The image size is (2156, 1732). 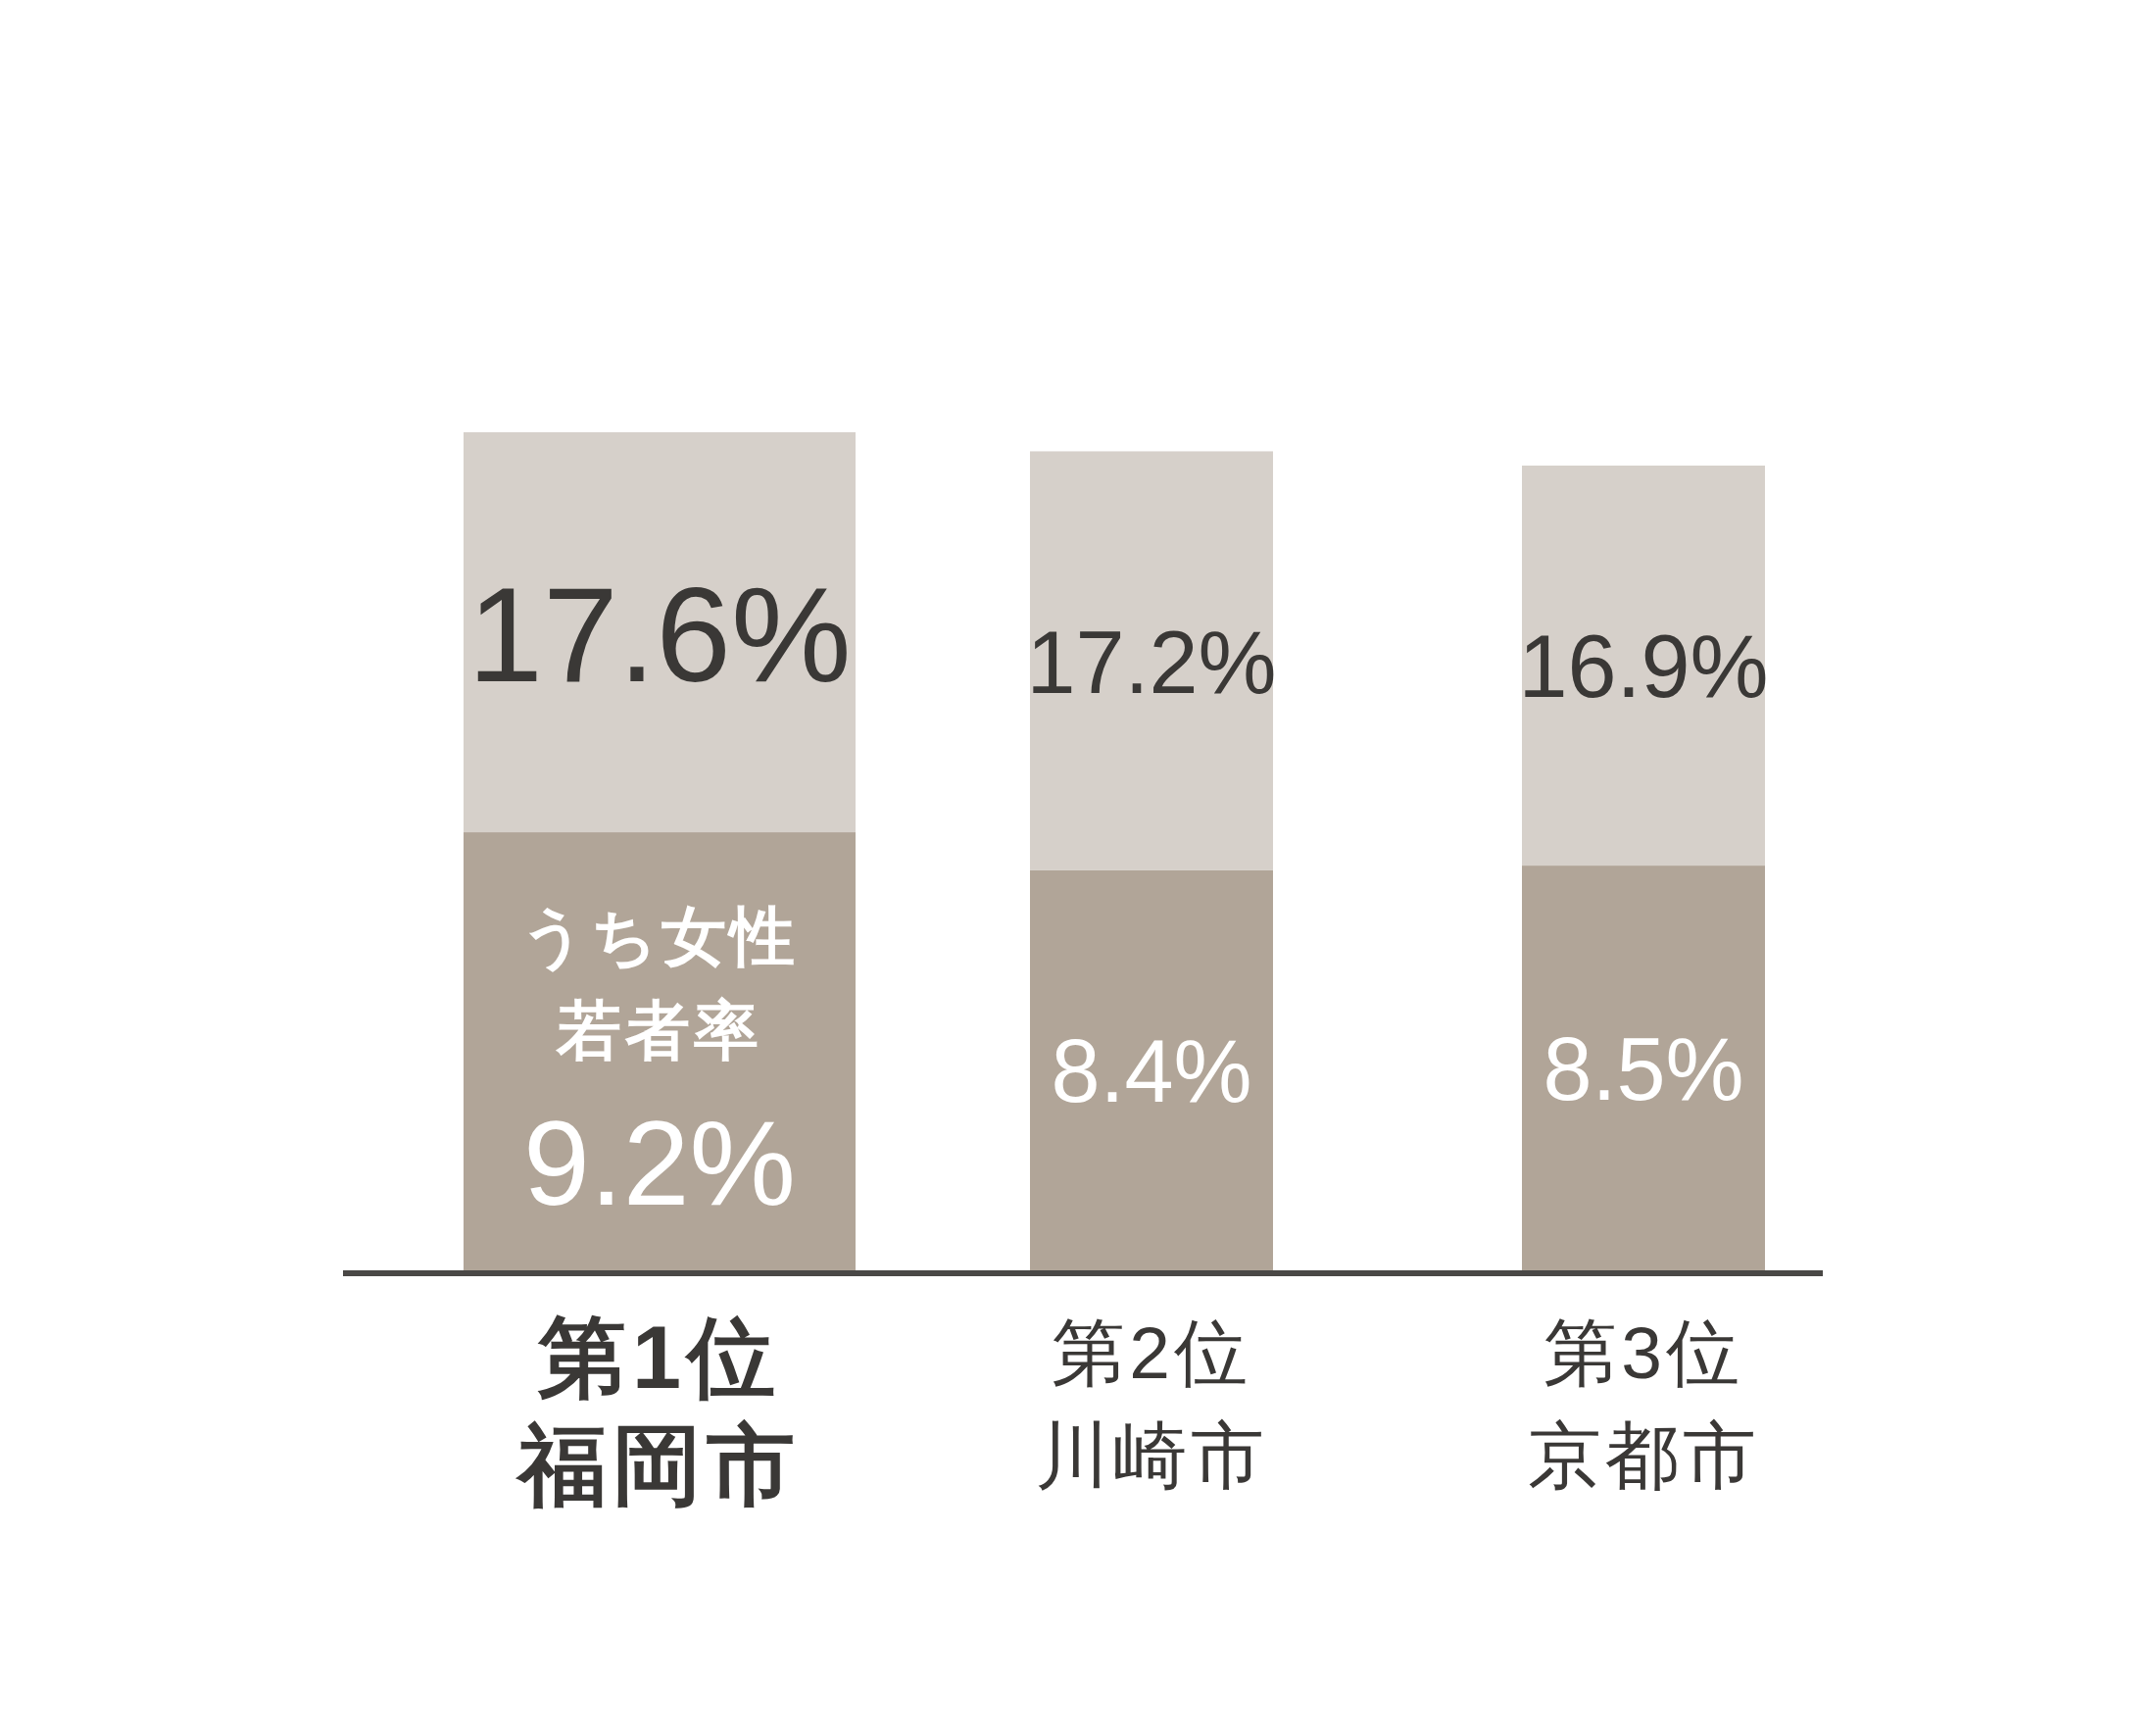 I want to click on data-label: 8.5%, so click(x=1643, y=1068).